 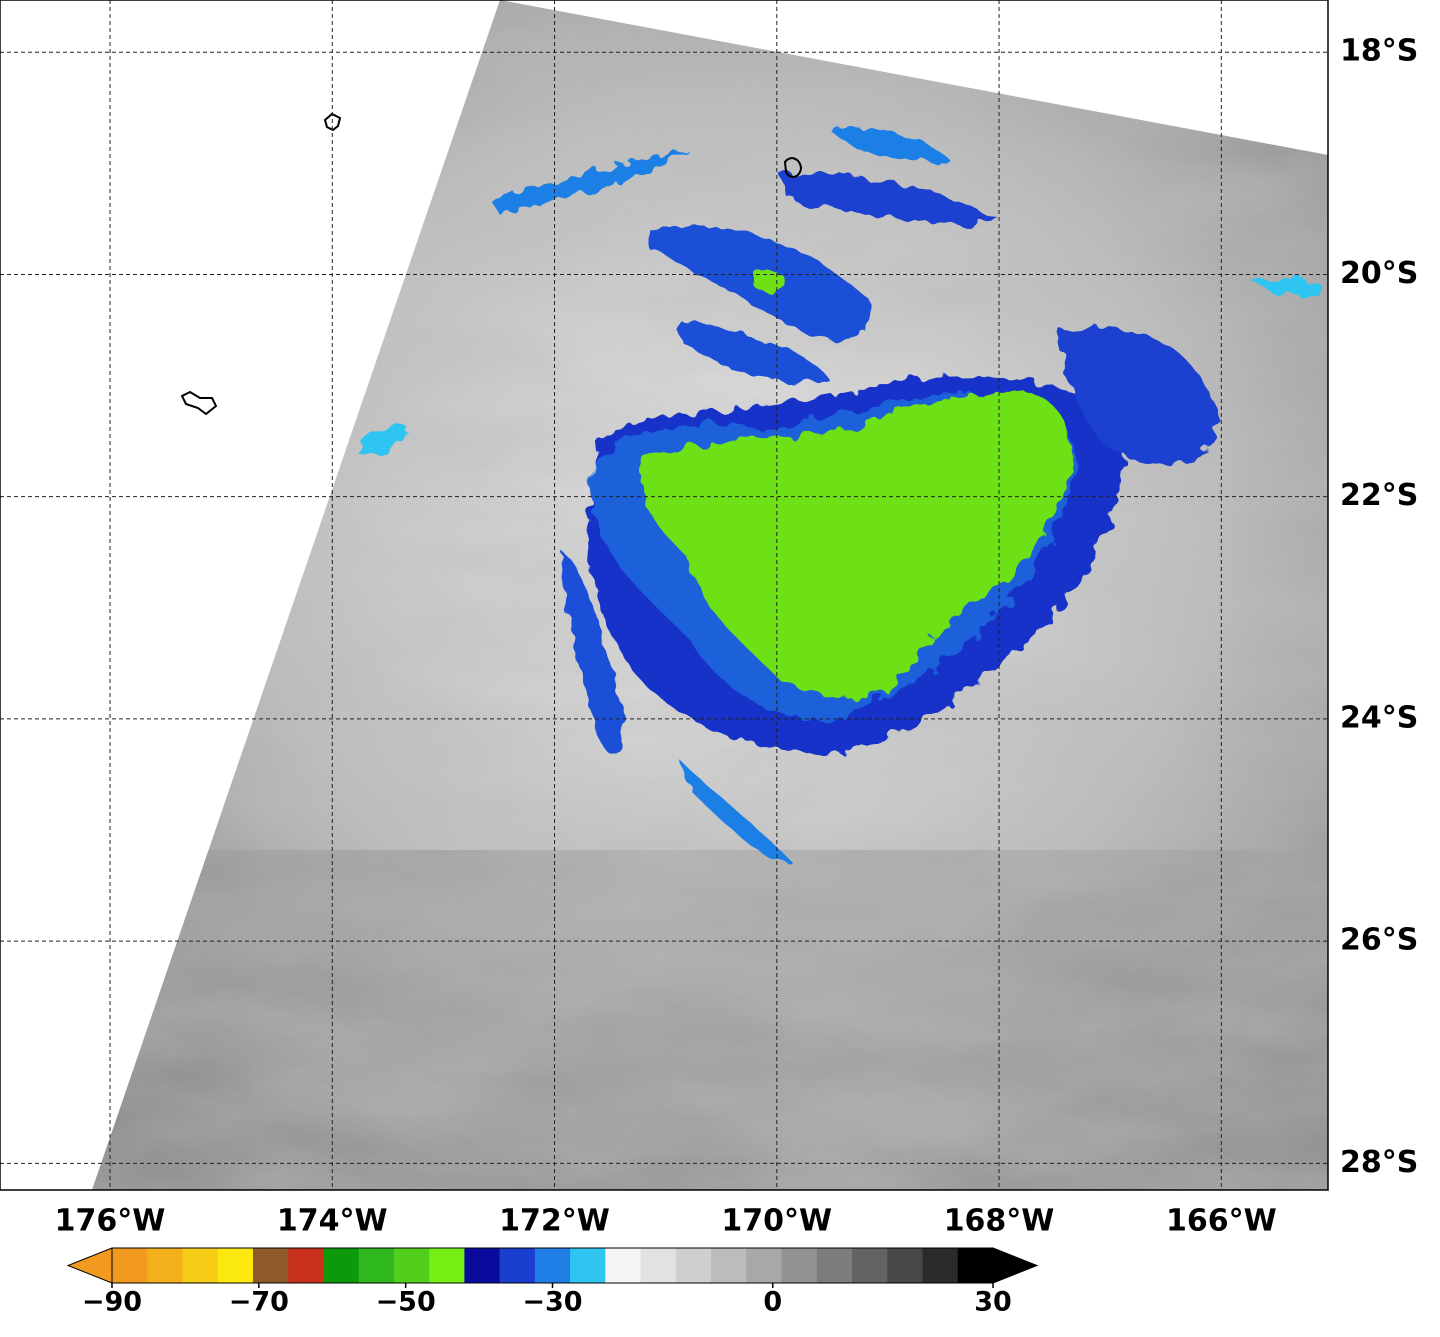 I want to click on lat-tick-label: 24°S, so click(x=1379, y=717).